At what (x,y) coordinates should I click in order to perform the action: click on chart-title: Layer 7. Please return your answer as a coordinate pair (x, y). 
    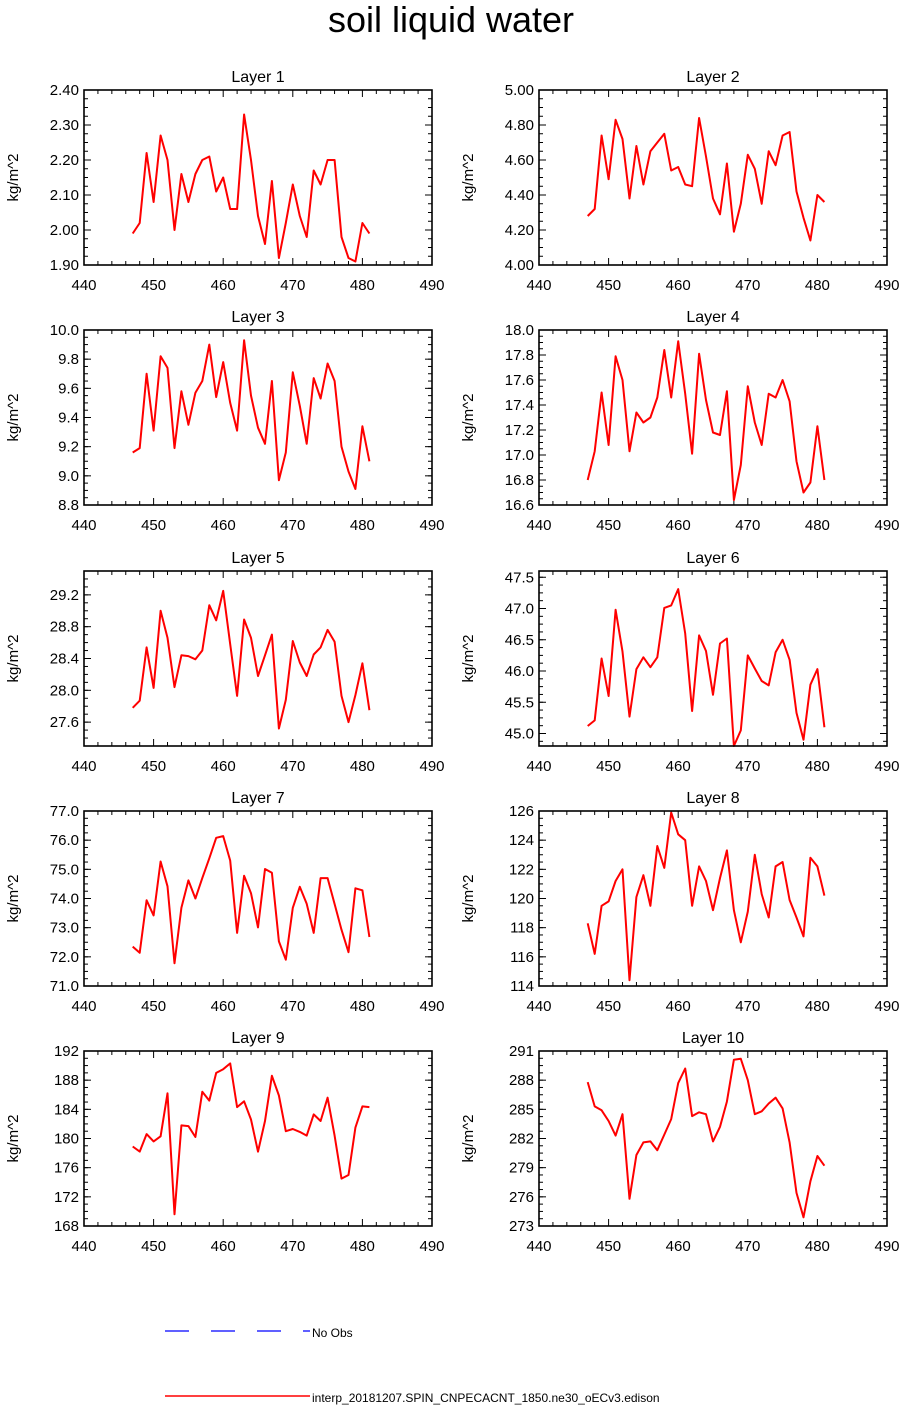
    Looking at the image, I should click on (257, 798).